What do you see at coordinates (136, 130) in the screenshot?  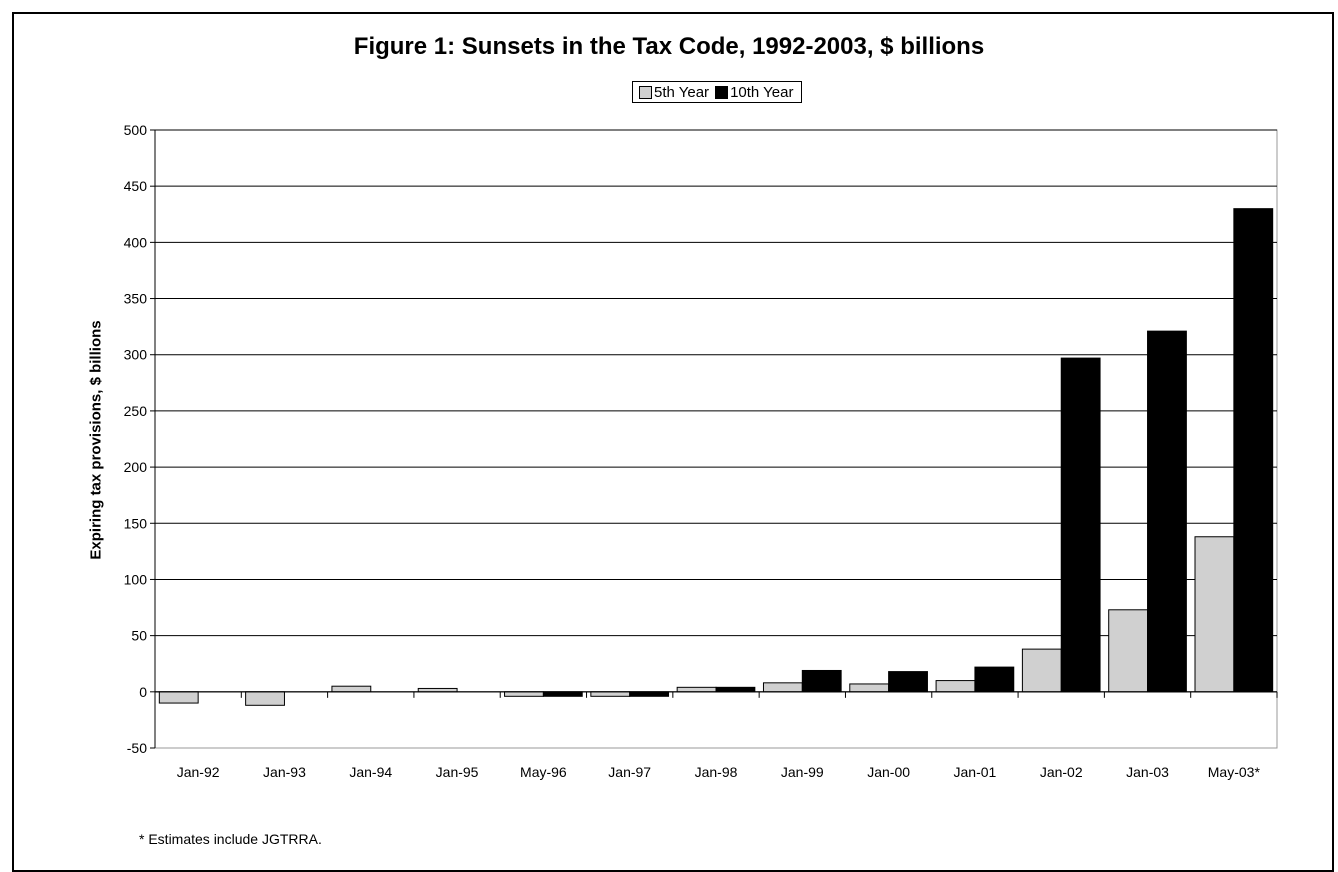 I see `y-tick-label: 500` at bounding box center [136, 130].